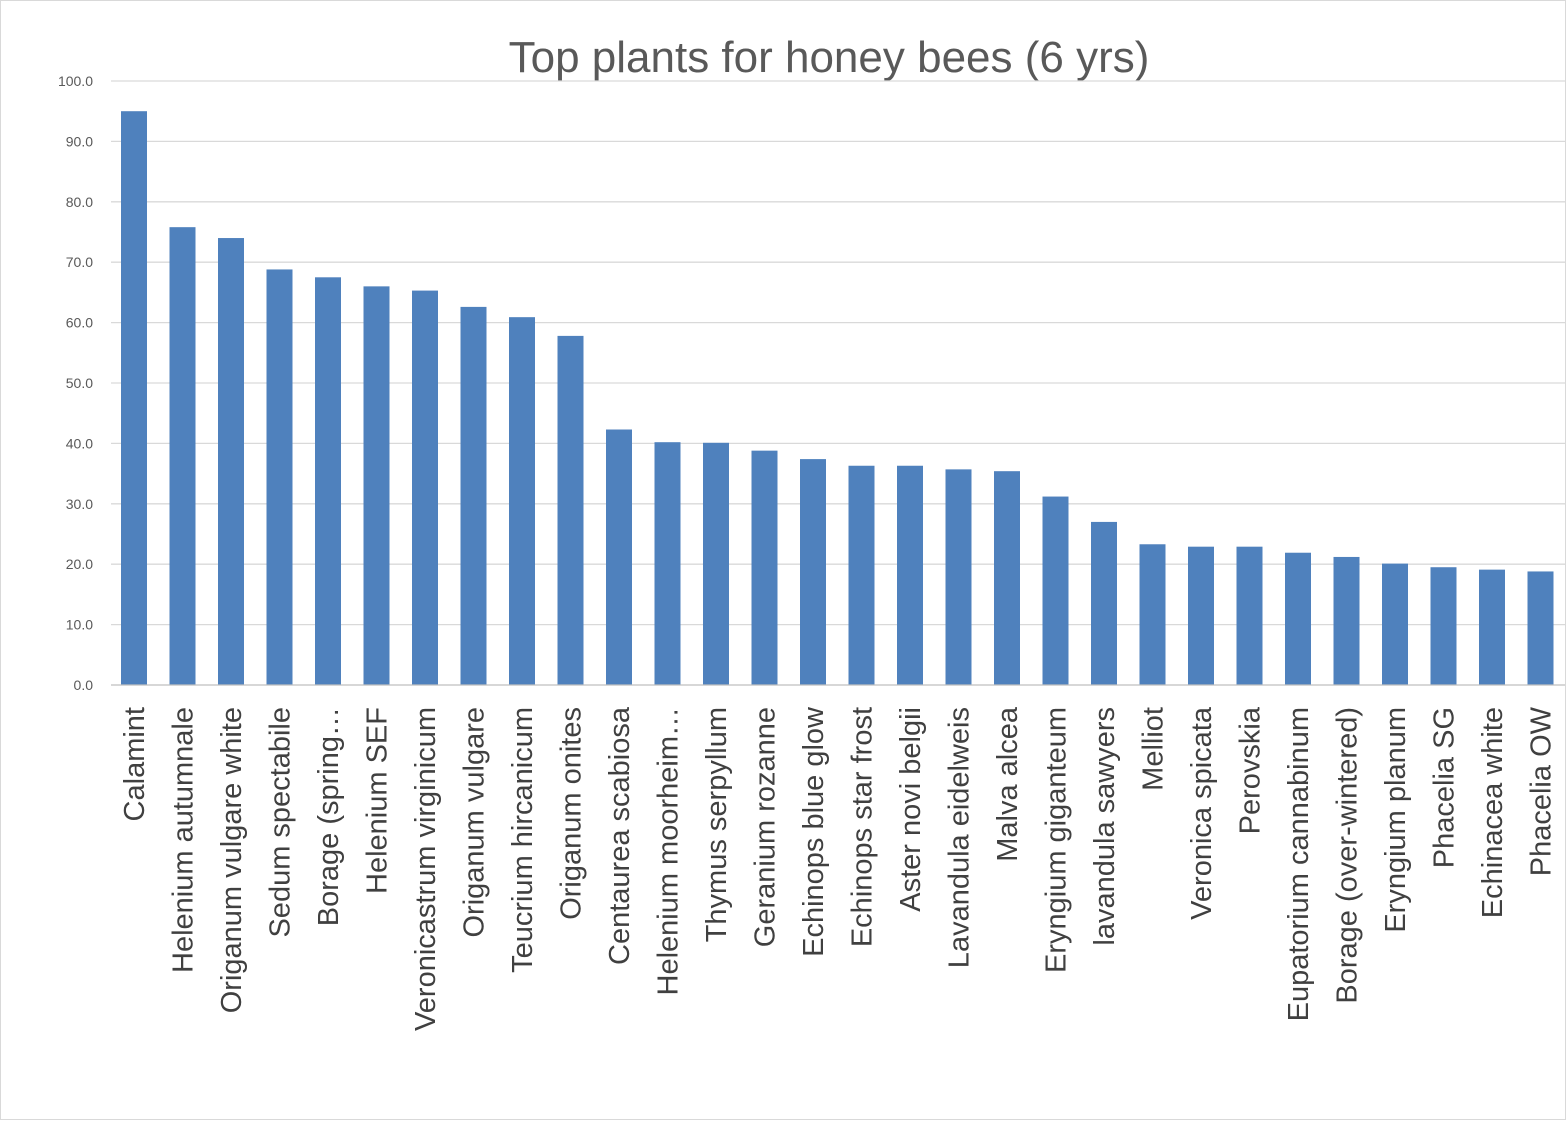 This screenshot has height=1126, width=1566. What do you see at coordinates (1493, 812) in the screenshot?
I see `x-category-label: Echinacea white` at bounding box center [1493, 812].